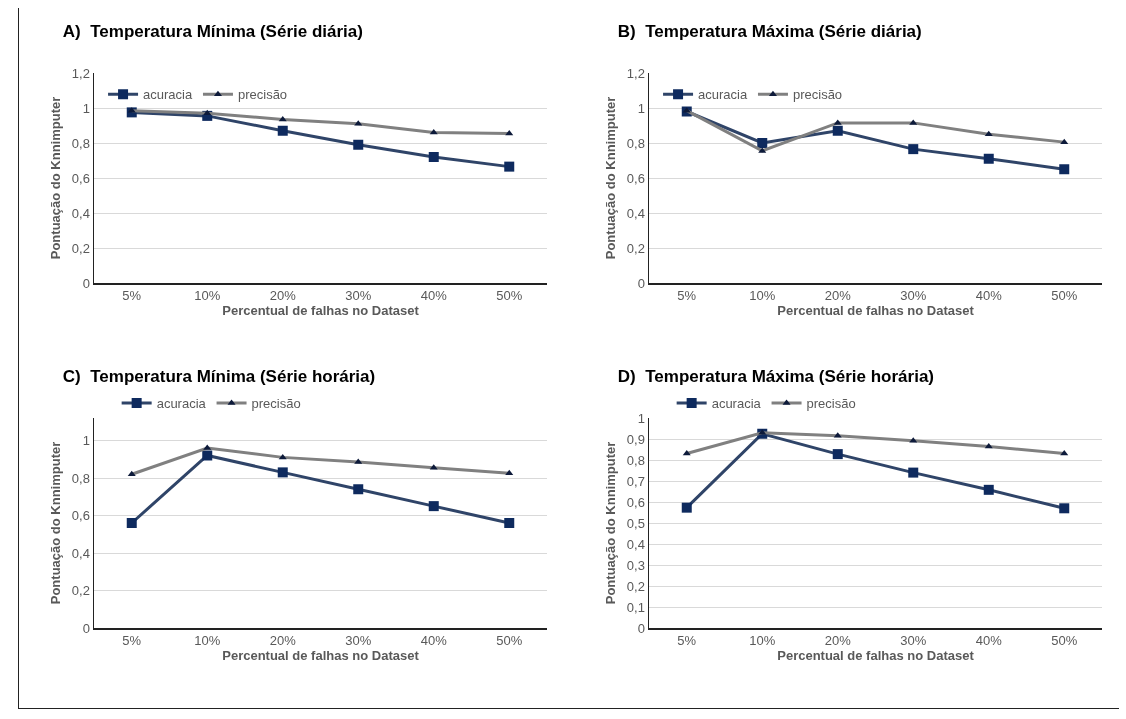 The width and height of the screenshot is (1126, 719). What do you see at coordinates (635, 523) in the screenshot?
I see `y-tick-label: 0,5` at bounding box center [635, 523].